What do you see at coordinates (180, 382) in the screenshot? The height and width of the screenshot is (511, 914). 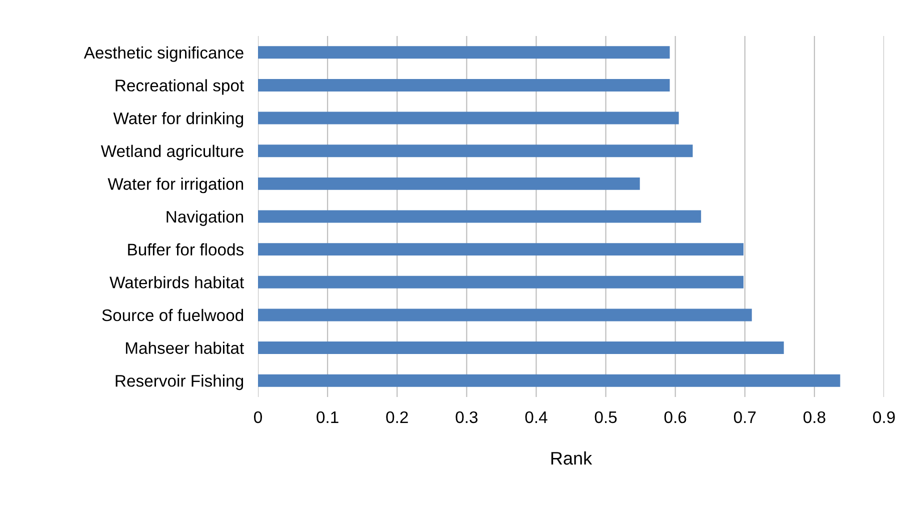 I see `y-tick-label: Reservoir Fishing` at bounding box center [180, 382].